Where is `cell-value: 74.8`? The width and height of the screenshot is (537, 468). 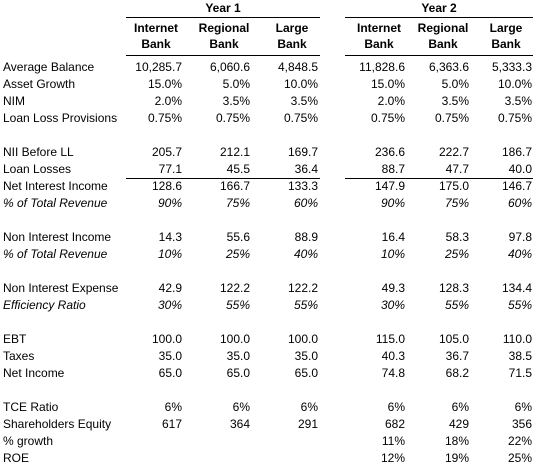 cell-value: 74.8 is located at coordinates (394, 373).